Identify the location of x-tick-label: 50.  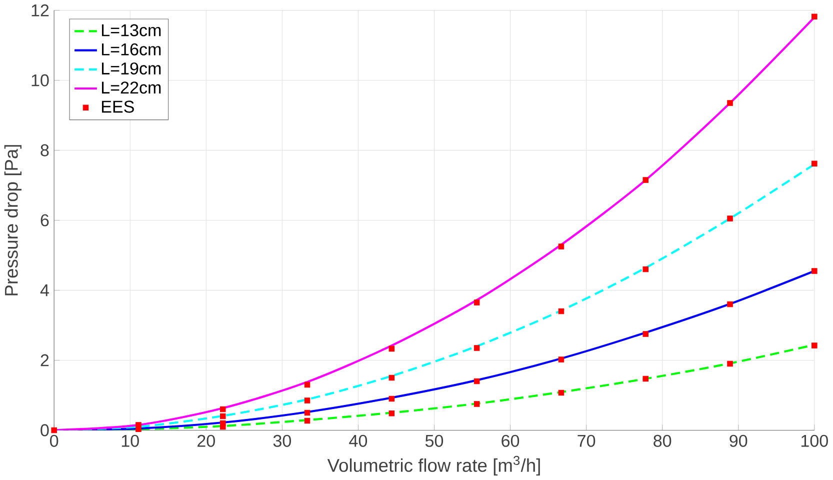
(434, 440).